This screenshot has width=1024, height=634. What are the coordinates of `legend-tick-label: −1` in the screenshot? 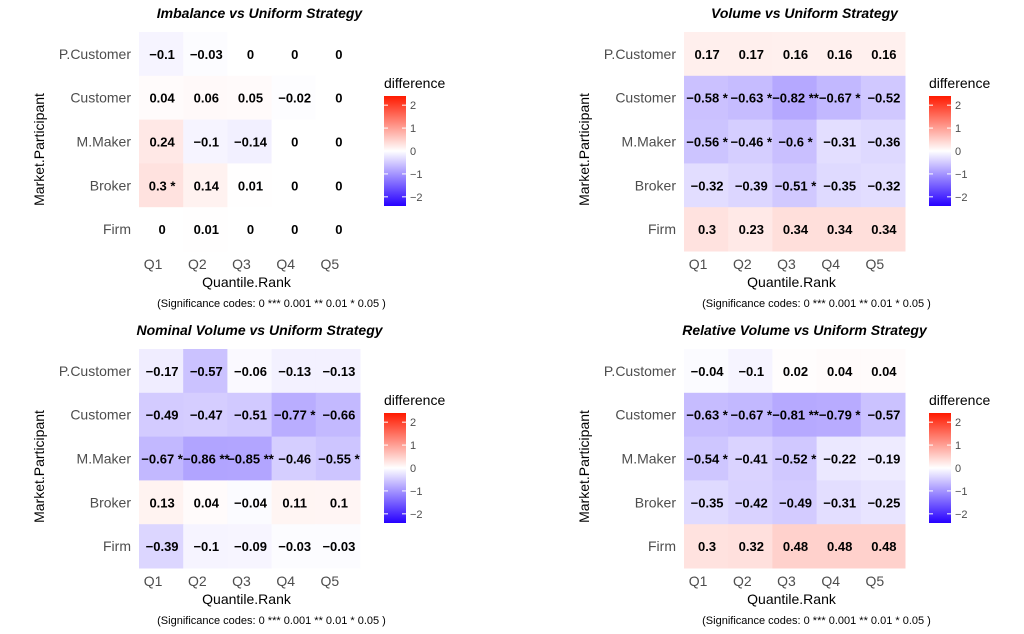 It's located at (416, 492).